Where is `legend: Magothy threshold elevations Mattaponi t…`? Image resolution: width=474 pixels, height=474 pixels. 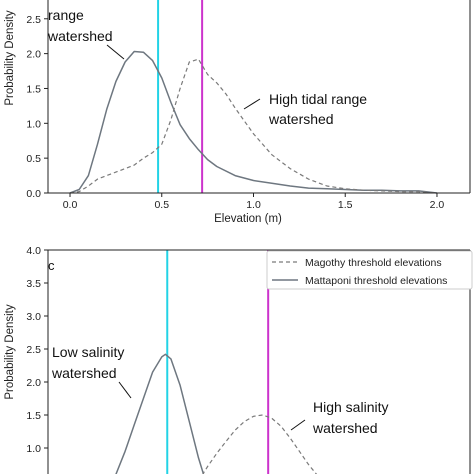 legend: Magothy threshold elevations Mattaponi t… is located at coordinates (369, 270).